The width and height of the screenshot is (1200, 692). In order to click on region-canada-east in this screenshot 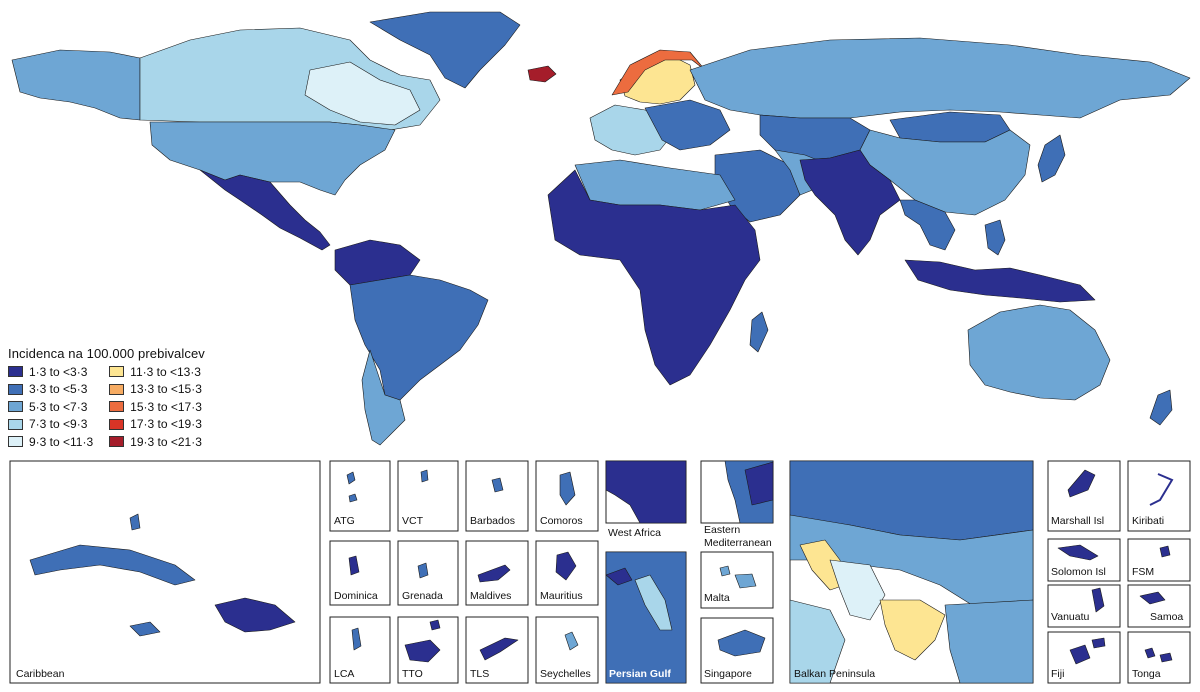, I will do `click(362, 93)`.